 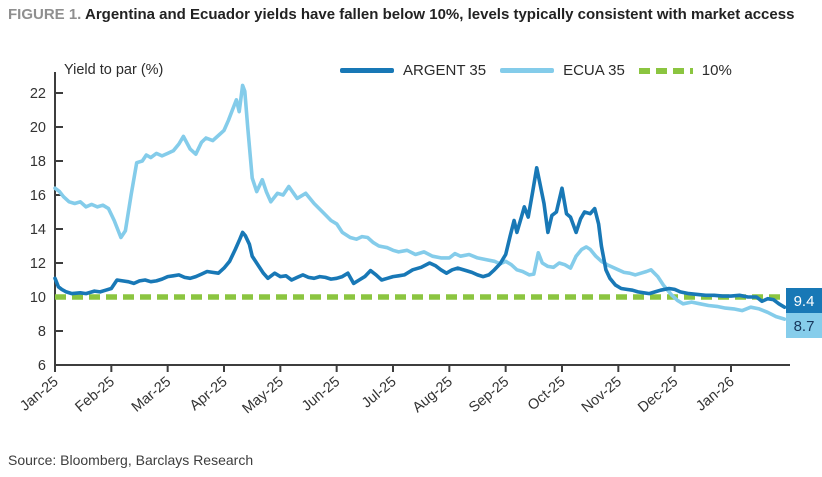 What do you see at coordinates (39, 394) in the screenshot?
I see `x-tick-label: Jan-25` at bounding box center [39, 394].